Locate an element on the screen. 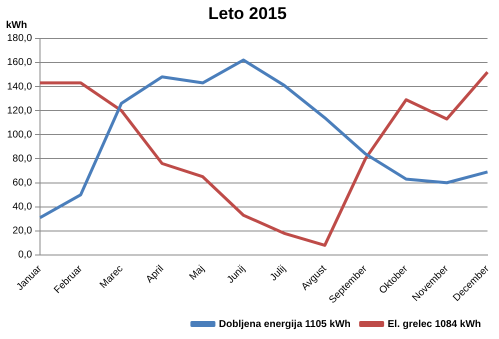 This screenshot has width=499, height=339. y-tick-label: 60,0 is located at coordinates (22, 183).